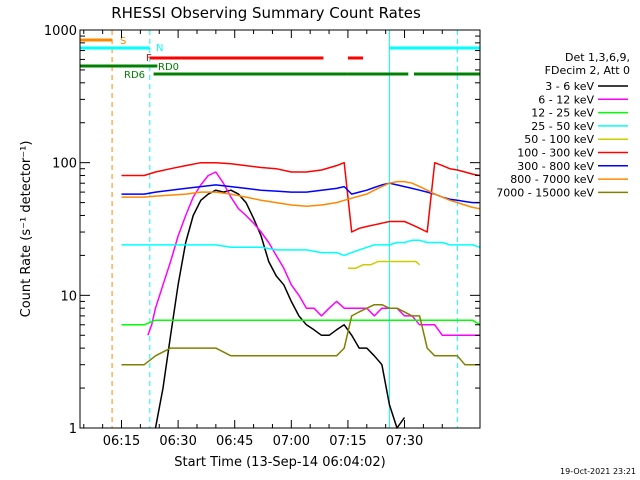 The image size is (640, 480). Describe the element at coordinates (123, 41) in the screenshot. I see `flag-label-s: S` at that location.